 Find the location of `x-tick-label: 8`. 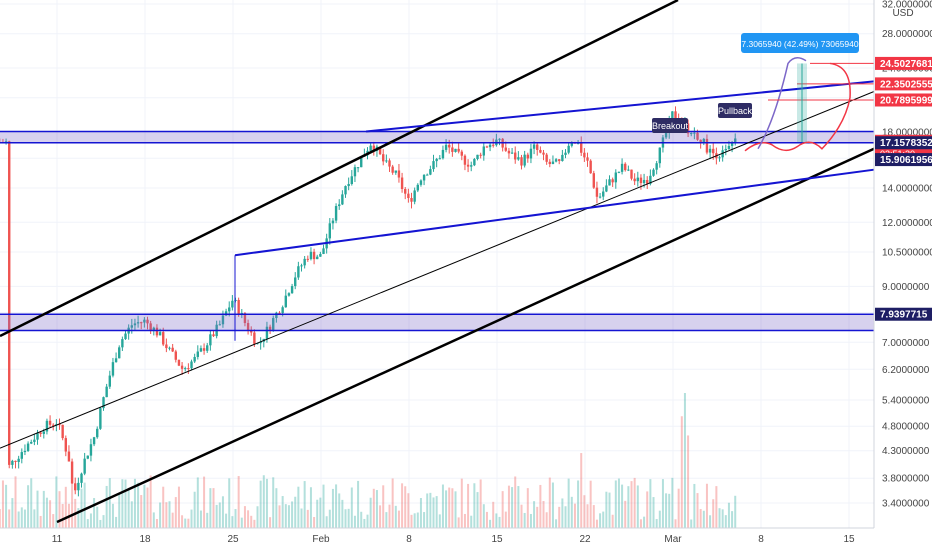

x-tick-label: 8 is located at coordinates (761, 539).